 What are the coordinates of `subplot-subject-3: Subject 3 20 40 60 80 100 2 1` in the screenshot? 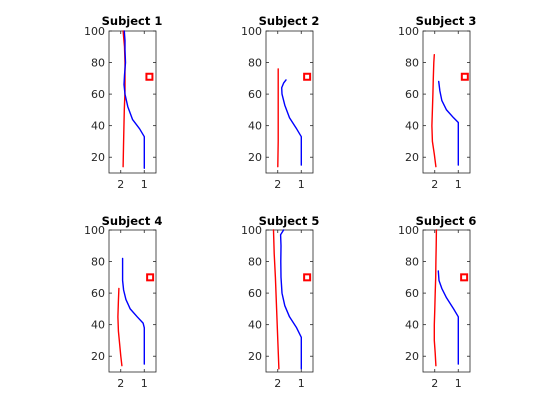 It's located at (437, 102).